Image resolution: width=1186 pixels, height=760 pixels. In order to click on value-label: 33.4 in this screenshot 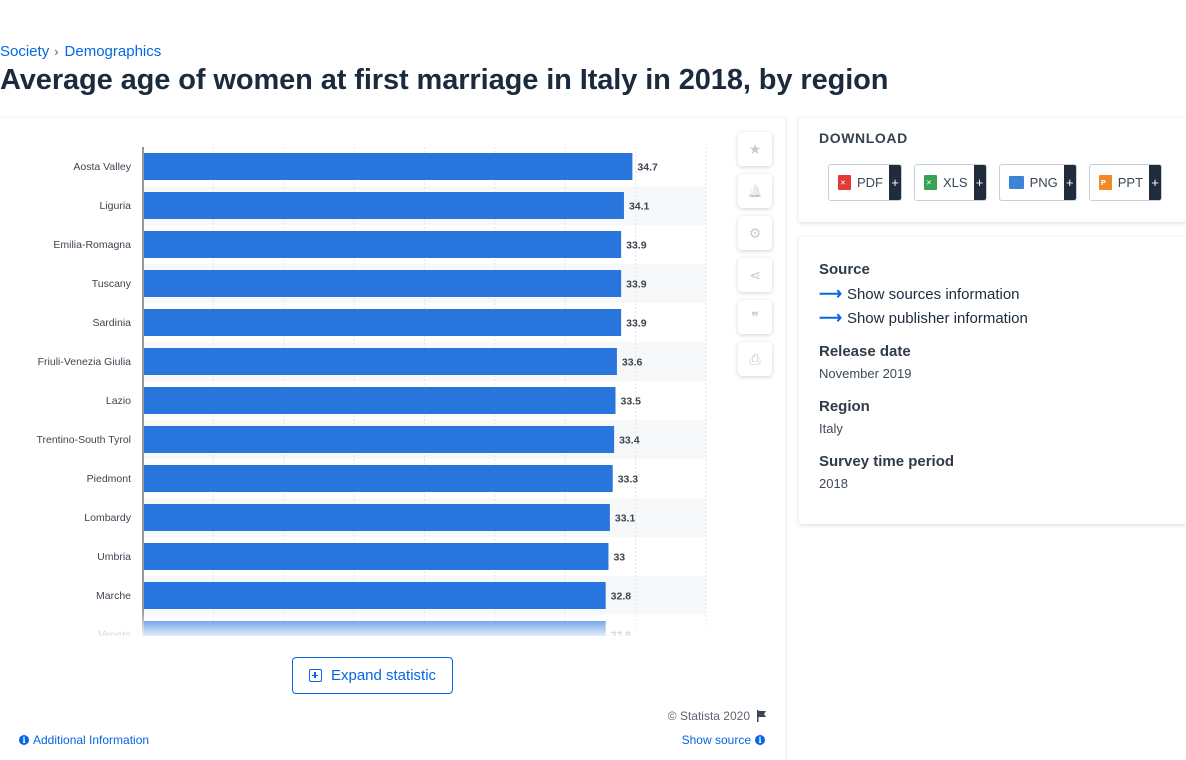, I will do `click(629, 441)`.